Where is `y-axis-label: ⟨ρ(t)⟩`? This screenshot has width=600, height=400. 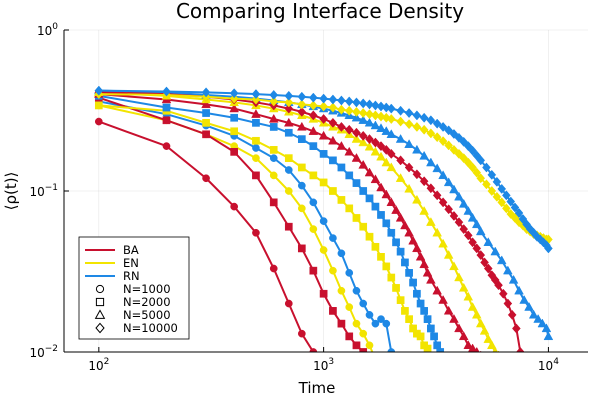
y-axis-label: ⟨ρ(t)⟩ is located at coordinates (11, 191).